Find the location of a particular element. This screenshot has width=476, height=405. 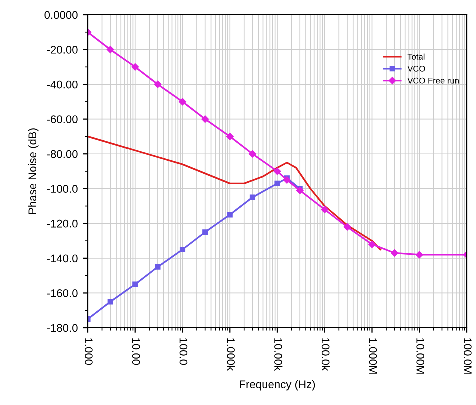

x-tick-label: 100.0M is located at coordinates (468, 356).